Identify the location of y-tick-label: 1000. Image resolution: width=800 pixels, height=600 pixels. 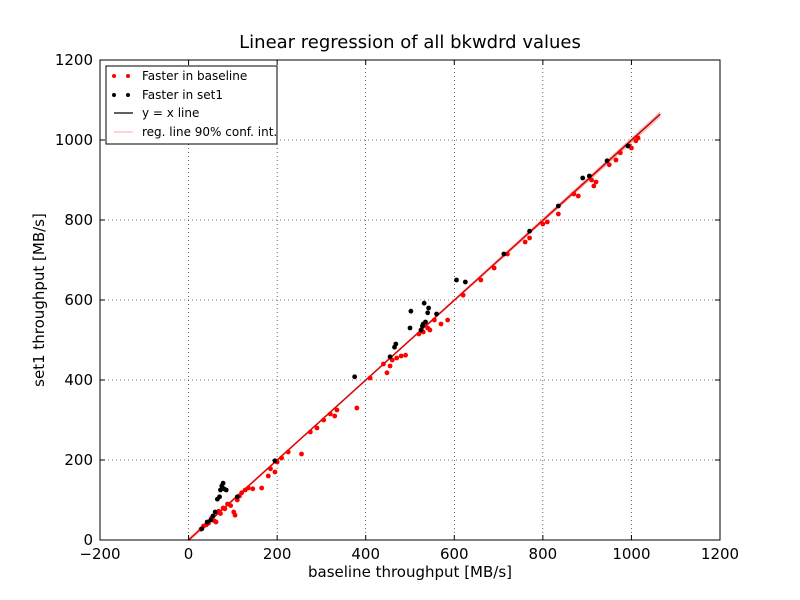
(74, 140).